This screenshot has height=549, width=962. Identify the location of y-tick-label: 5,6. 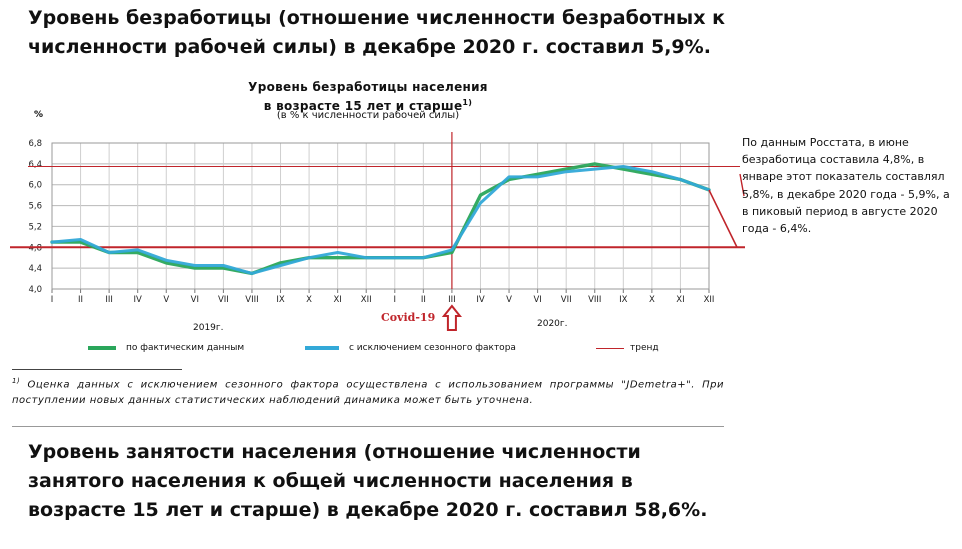
(35, 207).